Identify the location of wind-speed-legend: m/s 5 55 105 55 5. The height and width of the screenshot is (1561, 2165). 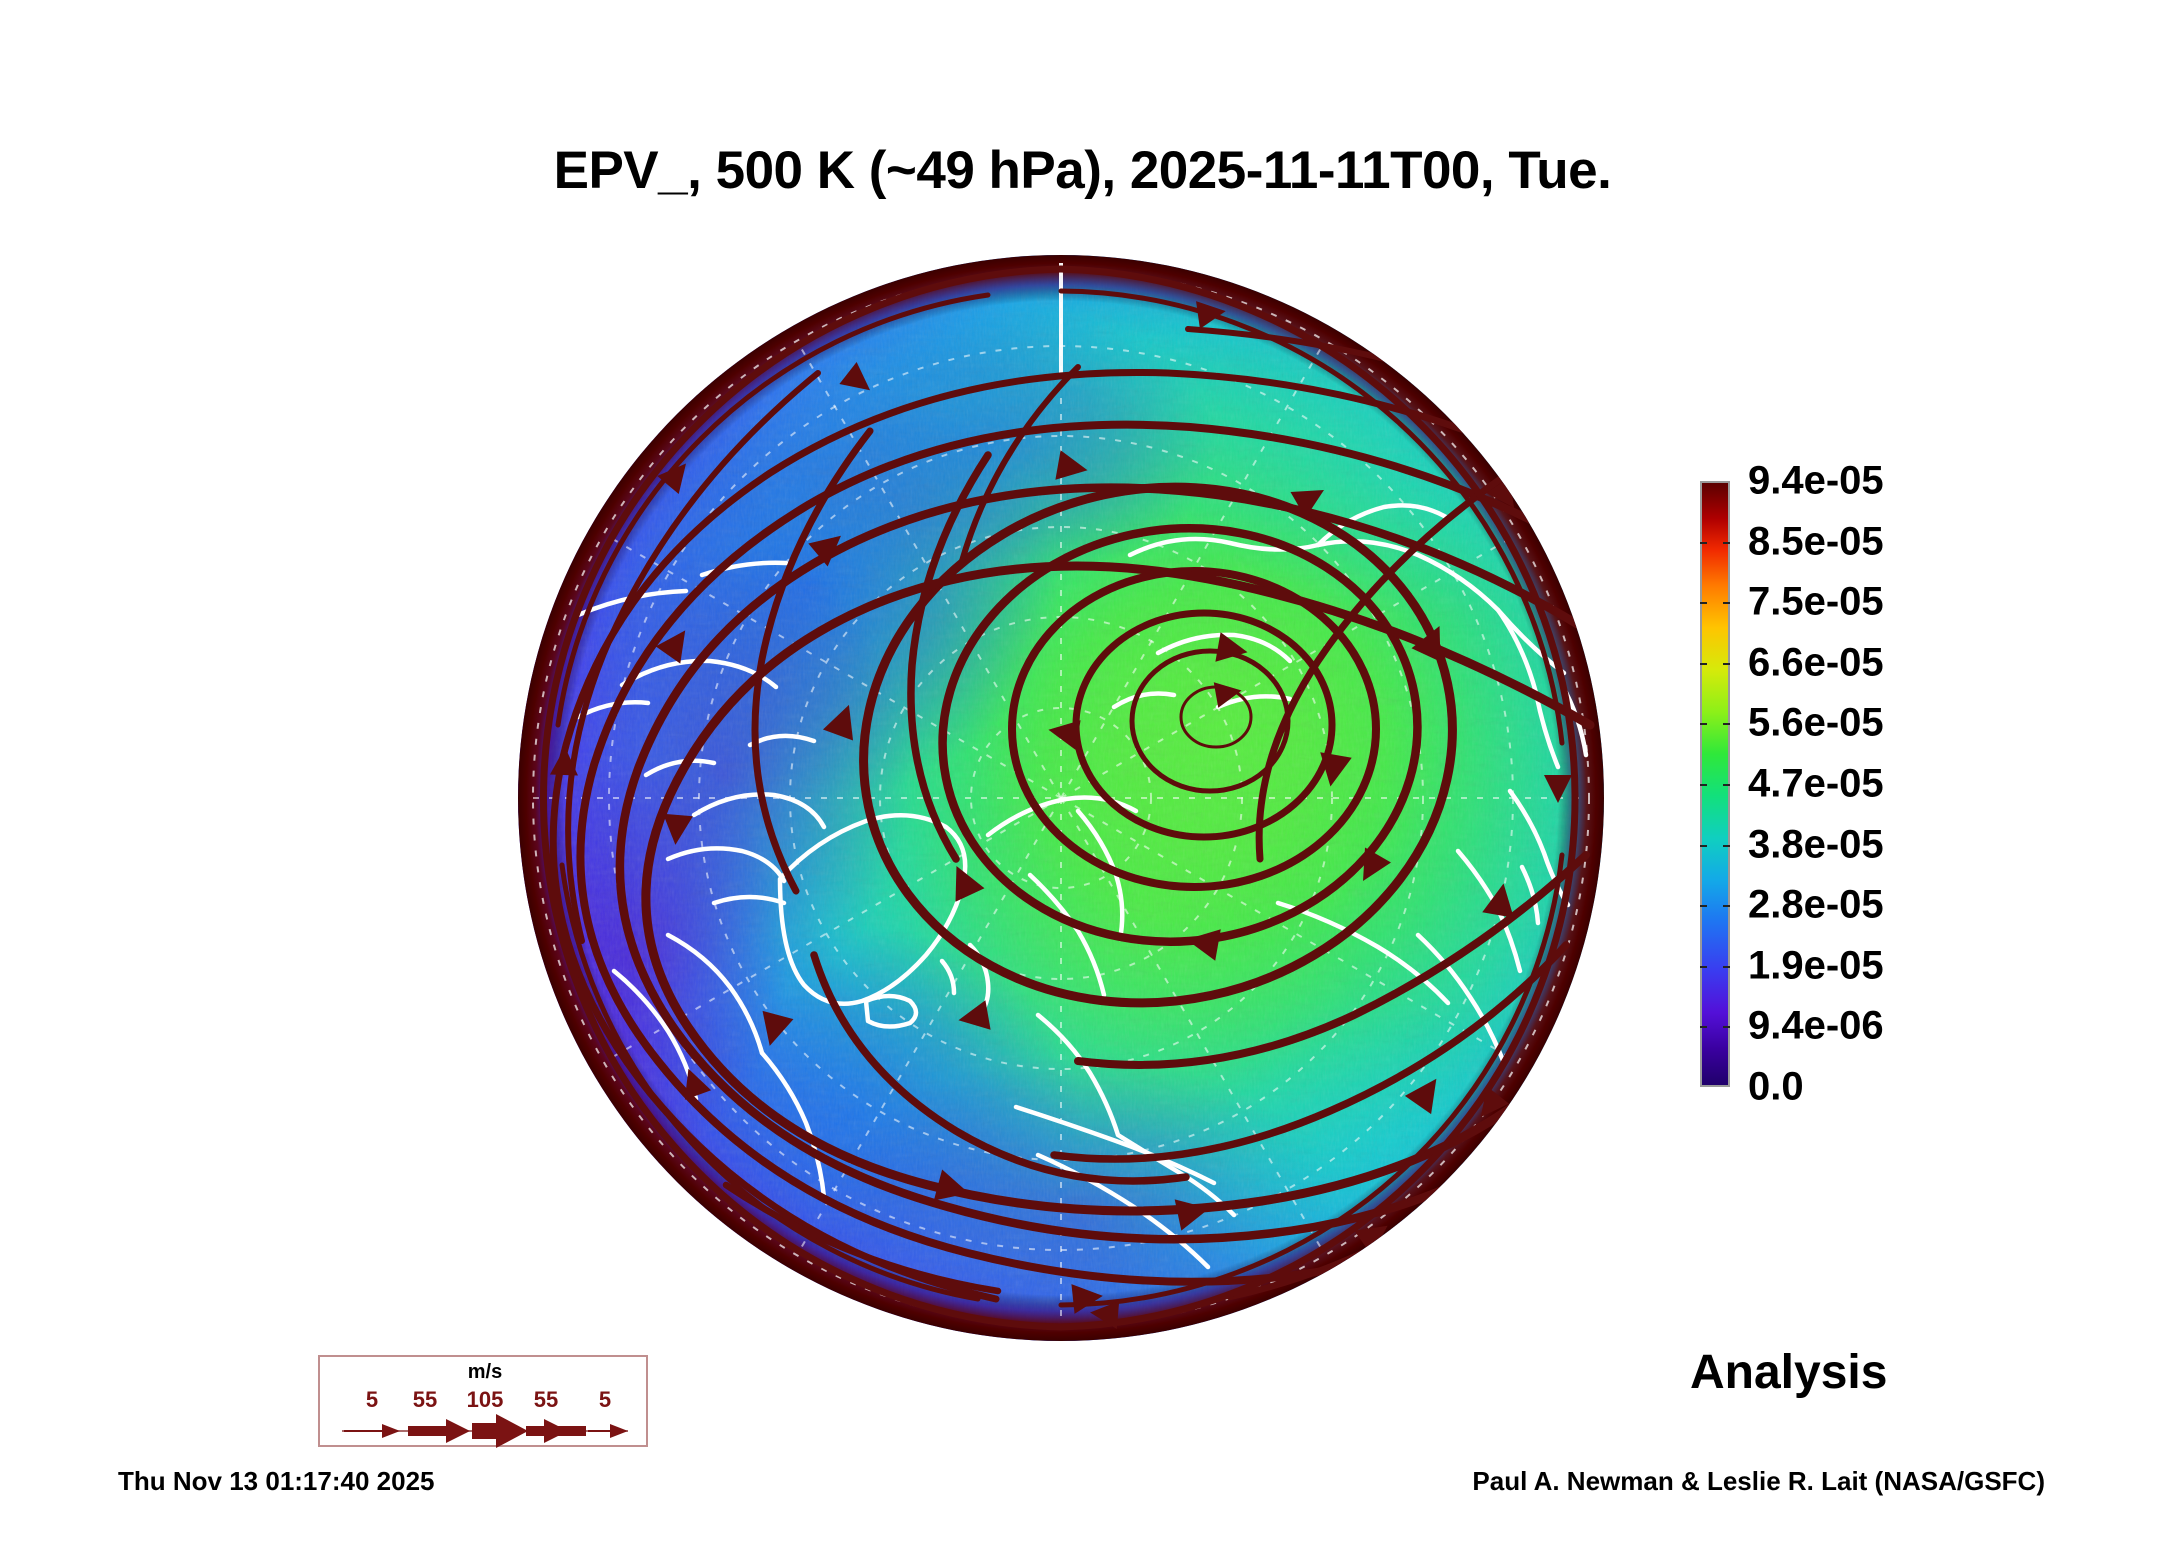
(484, 1402).